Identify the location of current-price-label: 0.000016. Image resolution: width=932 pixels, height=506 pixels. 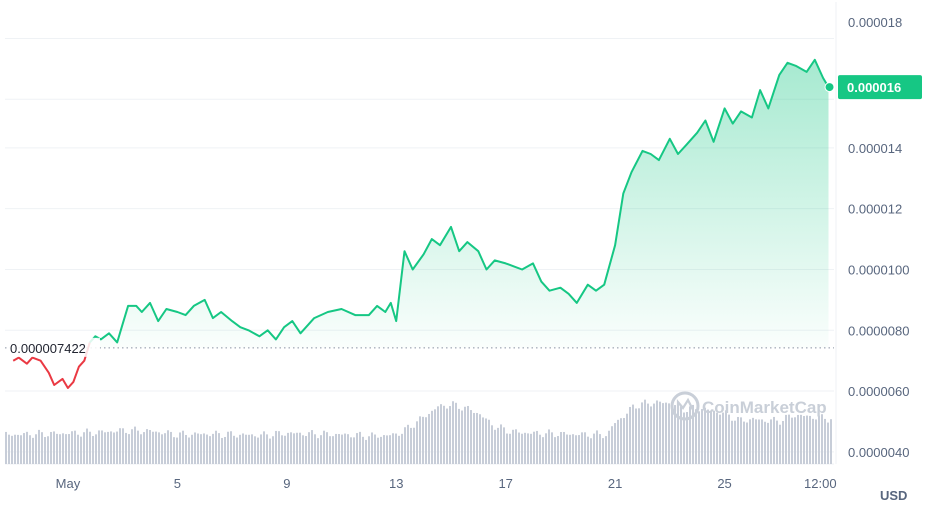
(874, 87).